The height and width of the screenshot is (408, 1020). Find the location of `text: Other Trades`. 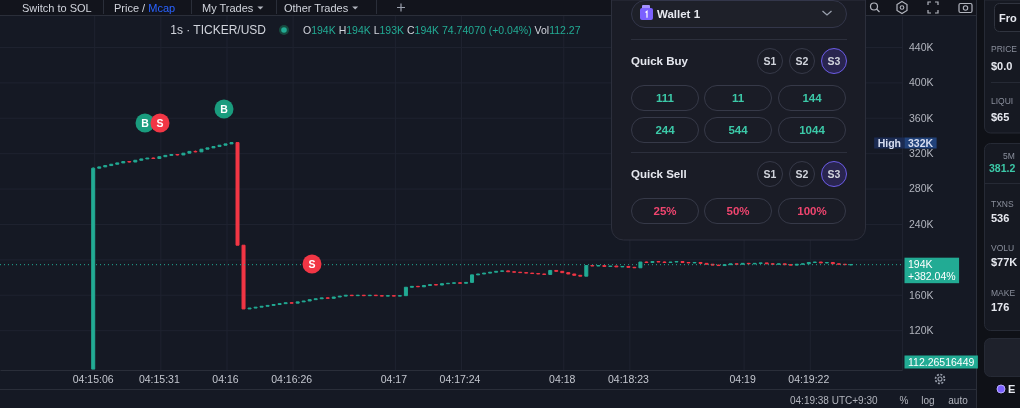

text: Other Trades is located at coordinates (316, 7).